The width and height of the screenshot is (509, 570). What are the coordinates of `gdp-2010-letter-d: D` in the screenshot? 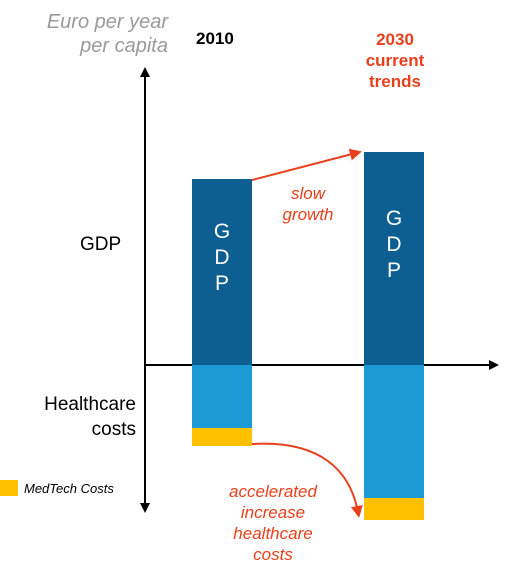 It's located at (222, 257).